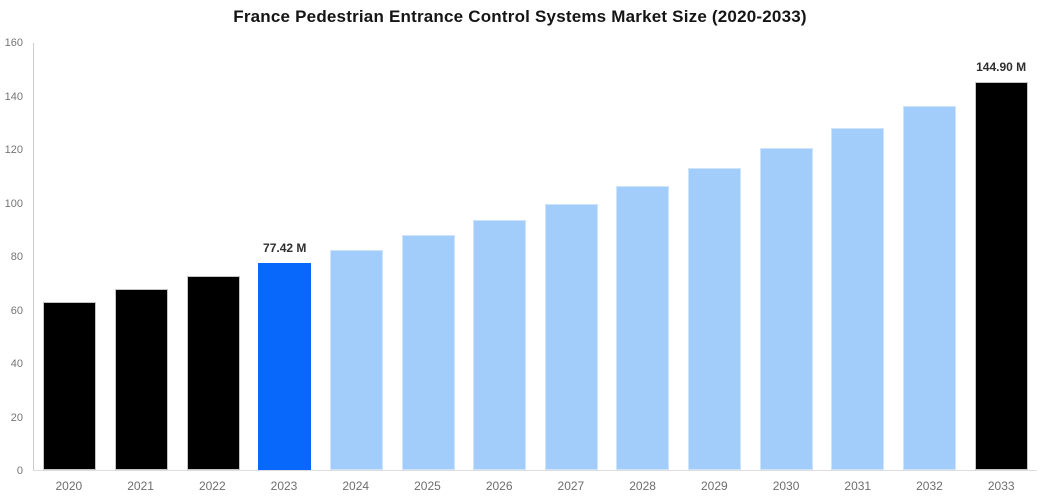  I want to click on bar-slot-2031, so click(858, 256).